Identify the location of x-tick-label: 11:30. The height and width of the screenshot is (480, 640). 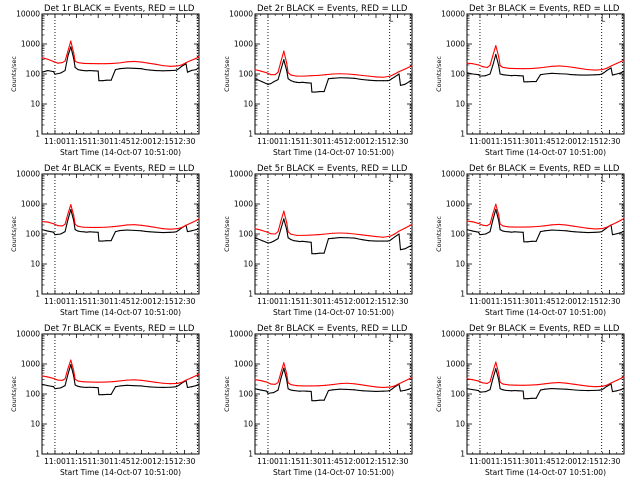
(98, 301).